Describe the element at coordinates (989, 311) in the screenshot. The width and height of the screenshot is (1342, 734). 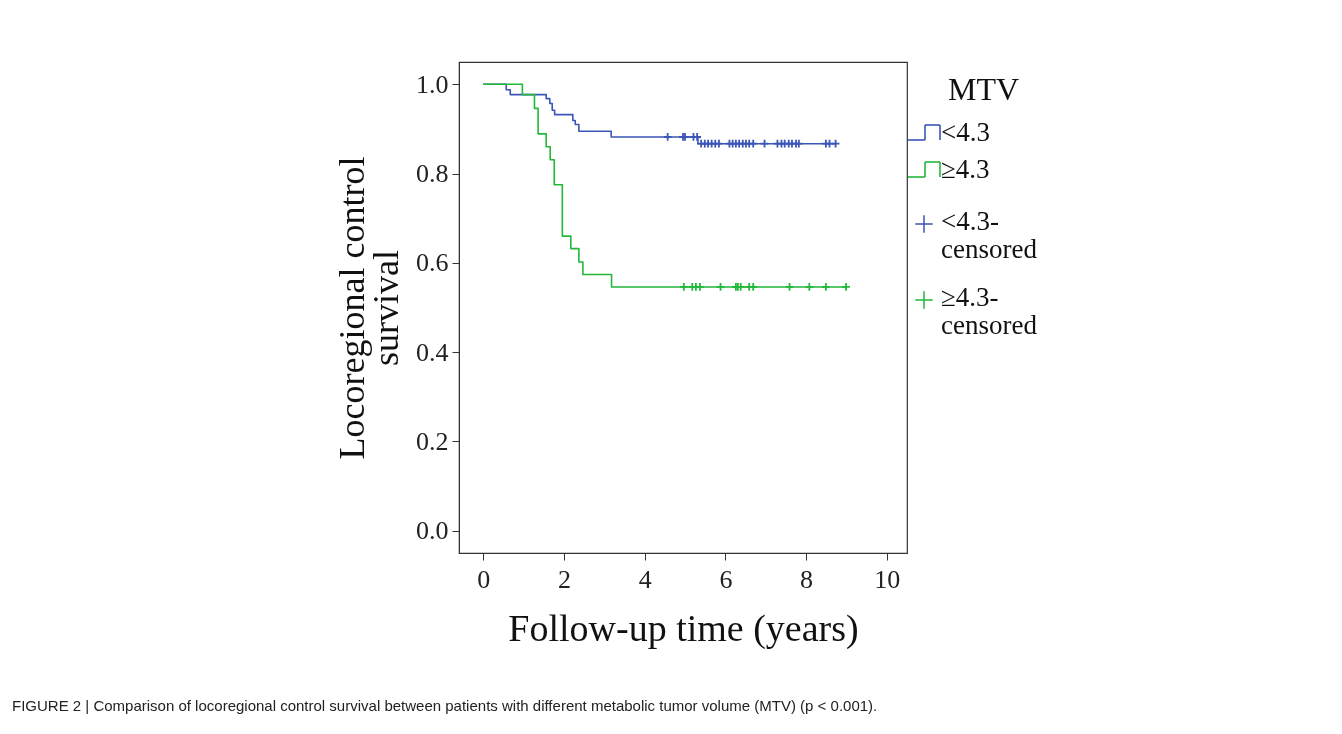
I see `legend-label: ≥4.3-censored` at that location.